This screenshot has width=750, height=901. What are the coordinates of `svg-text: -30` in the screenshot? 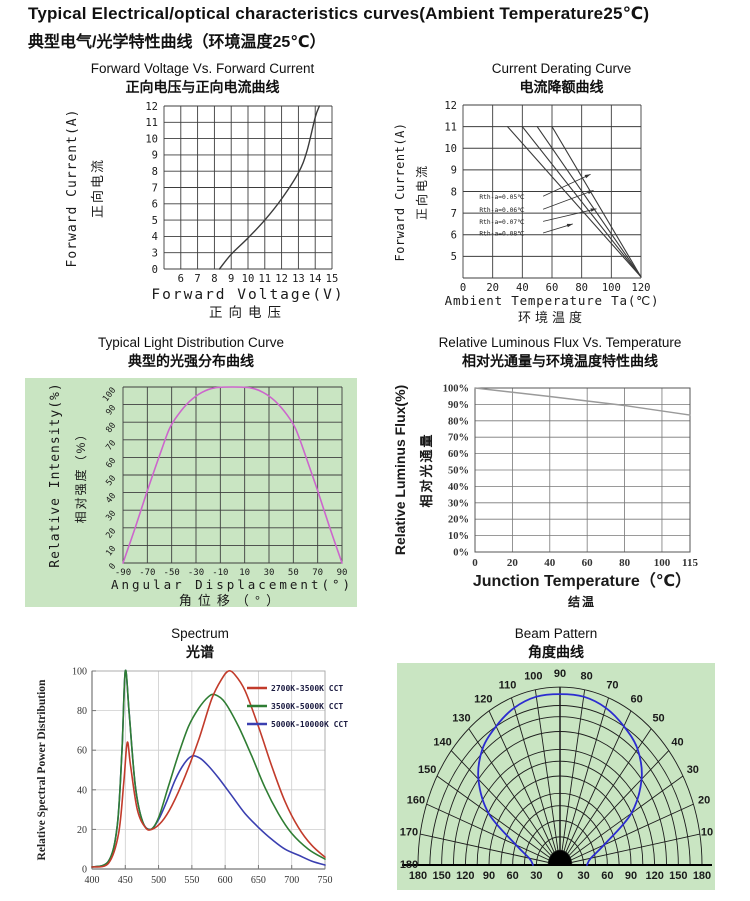 It's located at (196, 573).